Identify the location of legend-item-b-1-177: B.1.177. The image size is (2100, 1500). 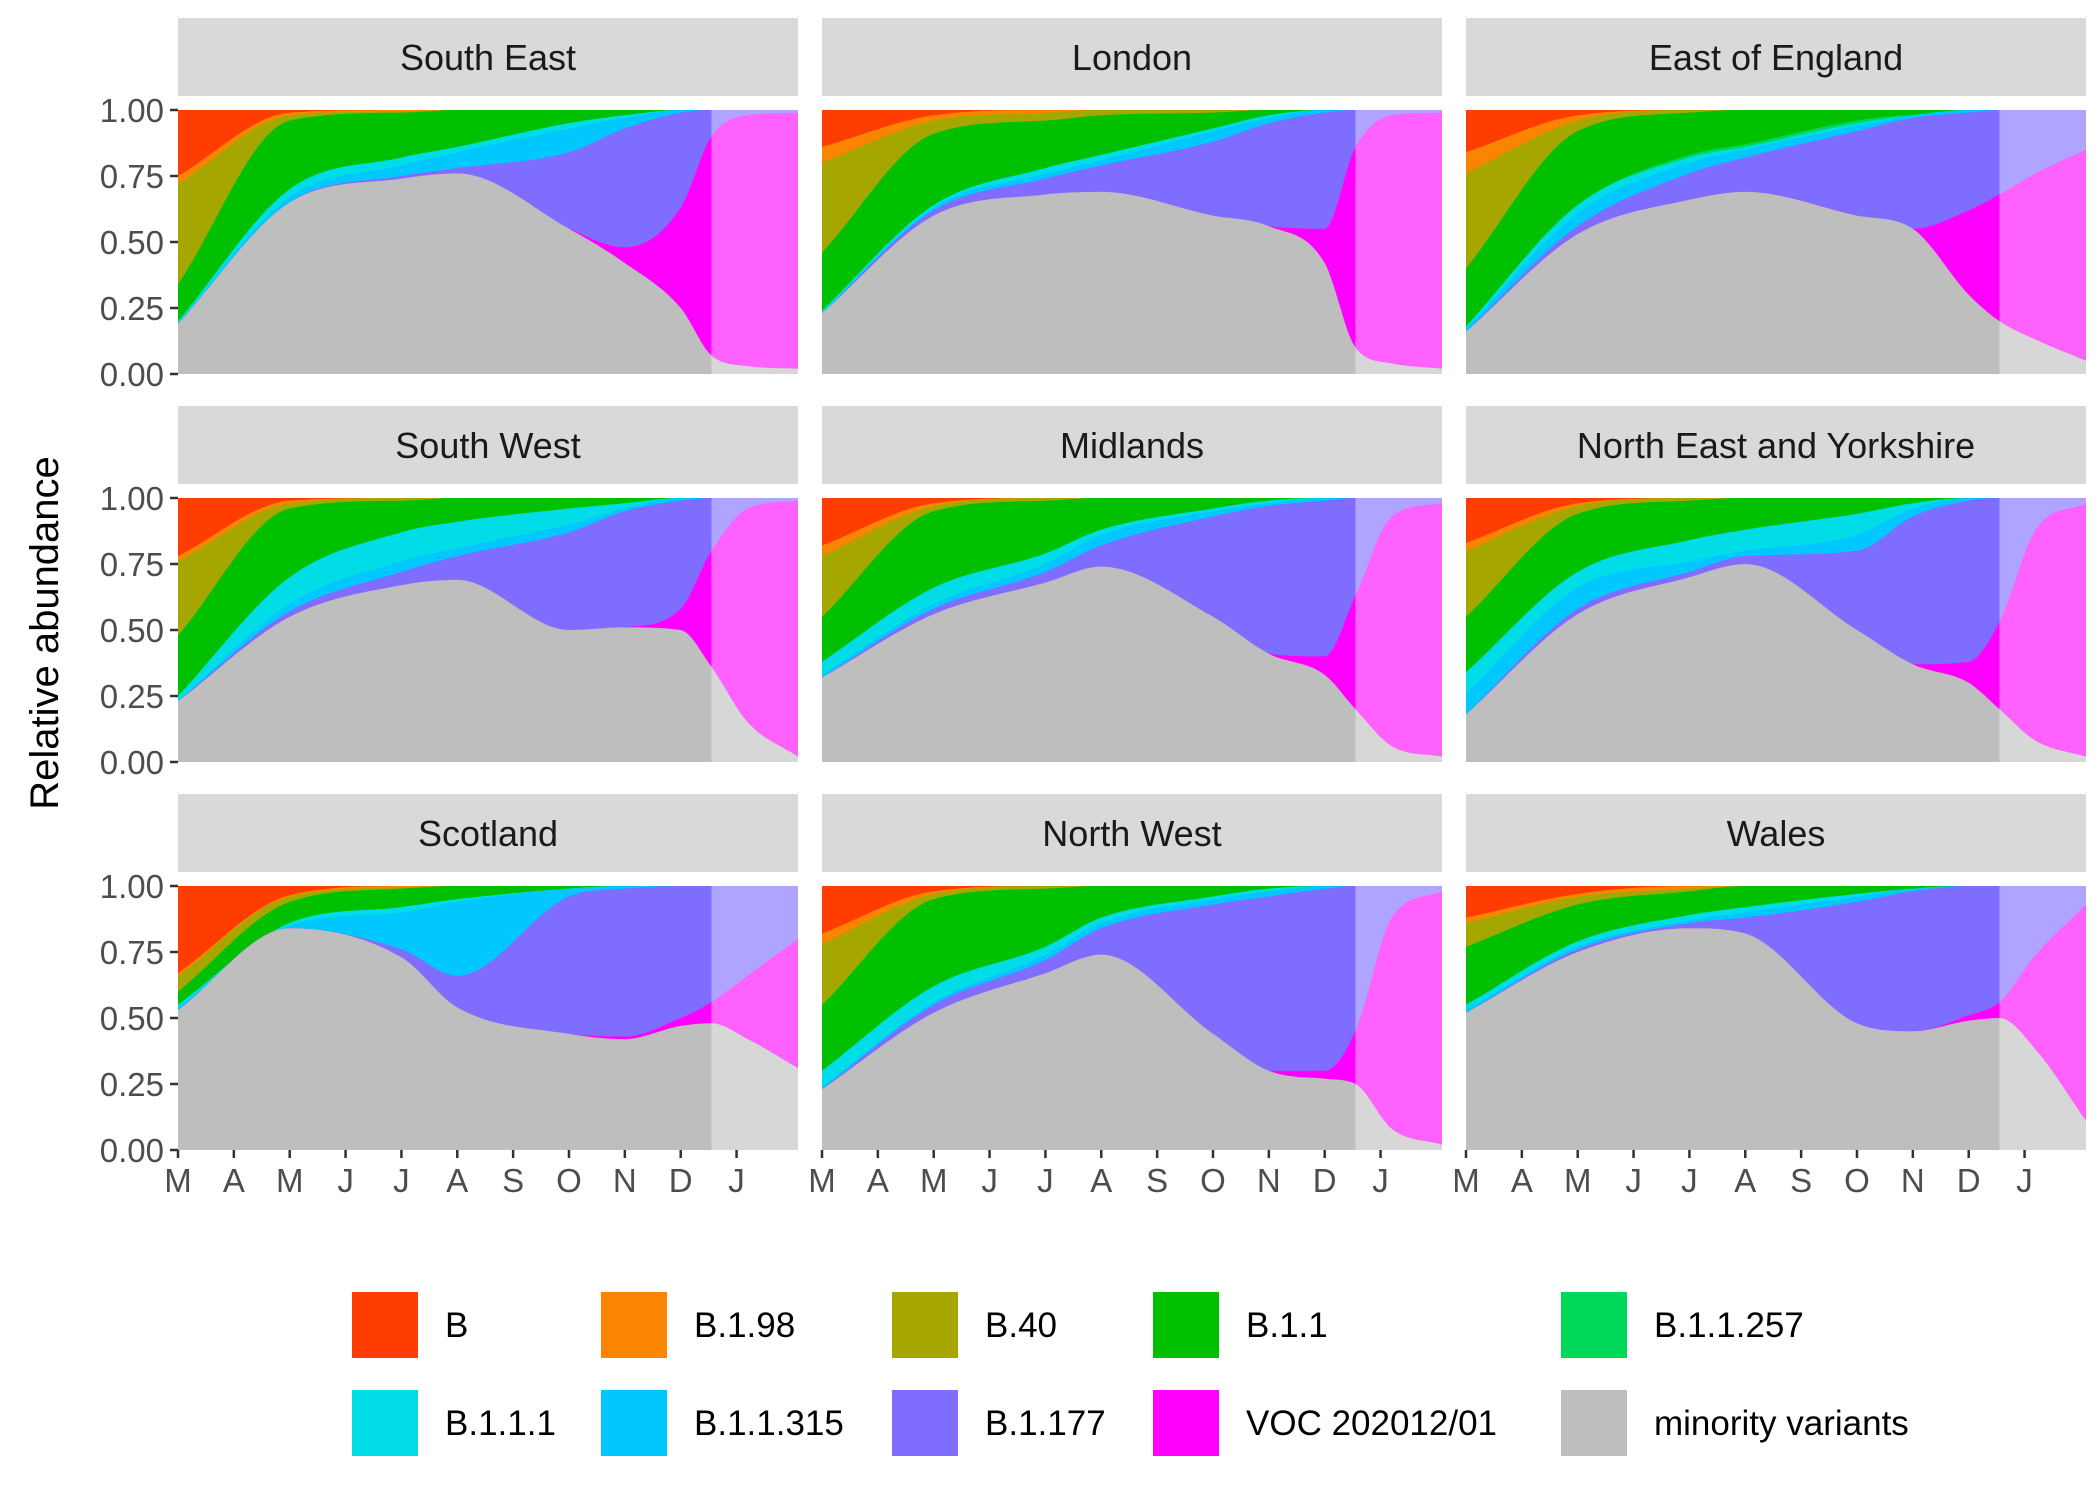
(999, 1423).